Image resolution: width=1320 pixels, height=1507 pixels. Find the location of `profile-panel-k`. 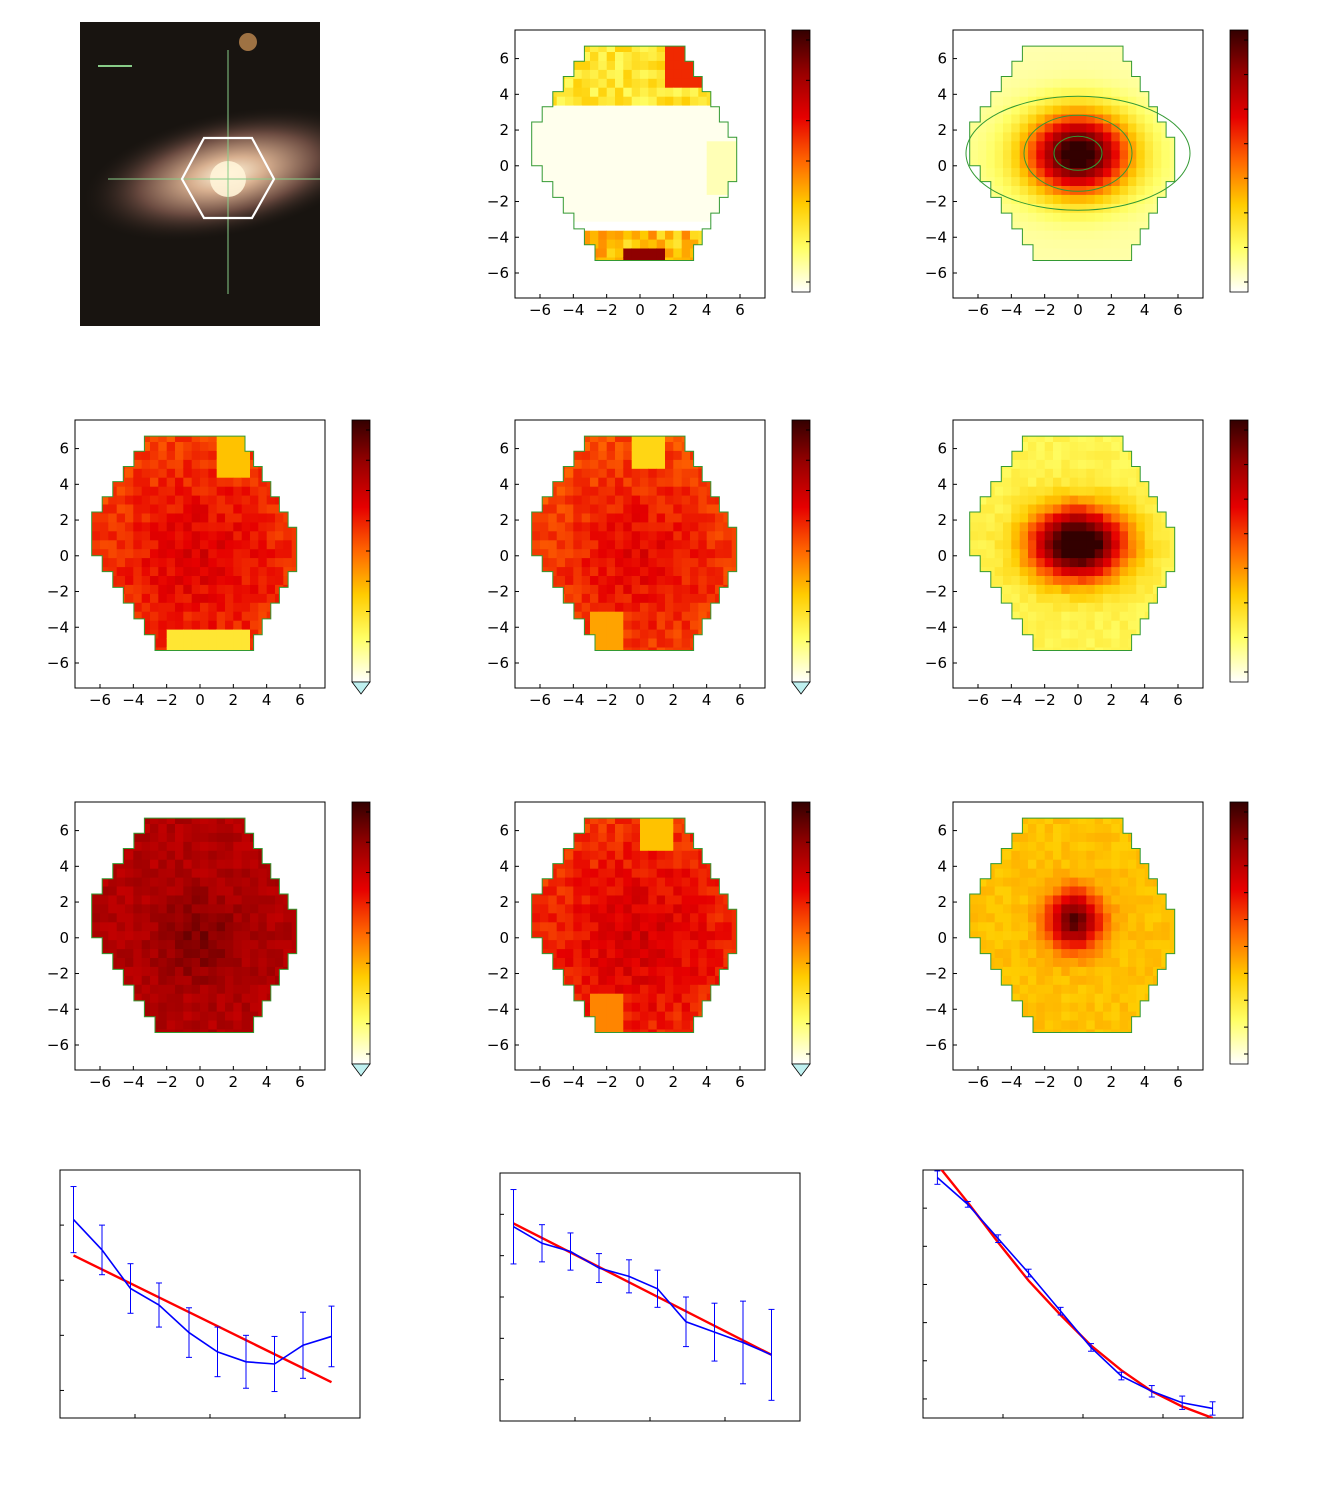

profile-panel-k is located at coordinates (650, 1297).